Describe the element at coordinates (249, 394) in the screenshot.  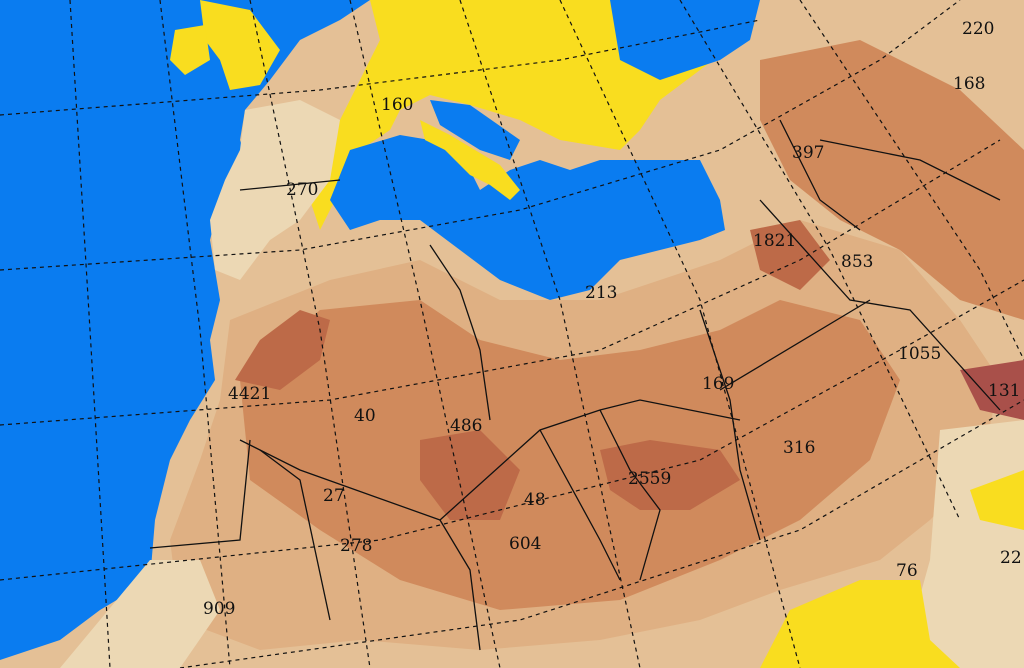
I see `elevation-label: 4421` at that location.